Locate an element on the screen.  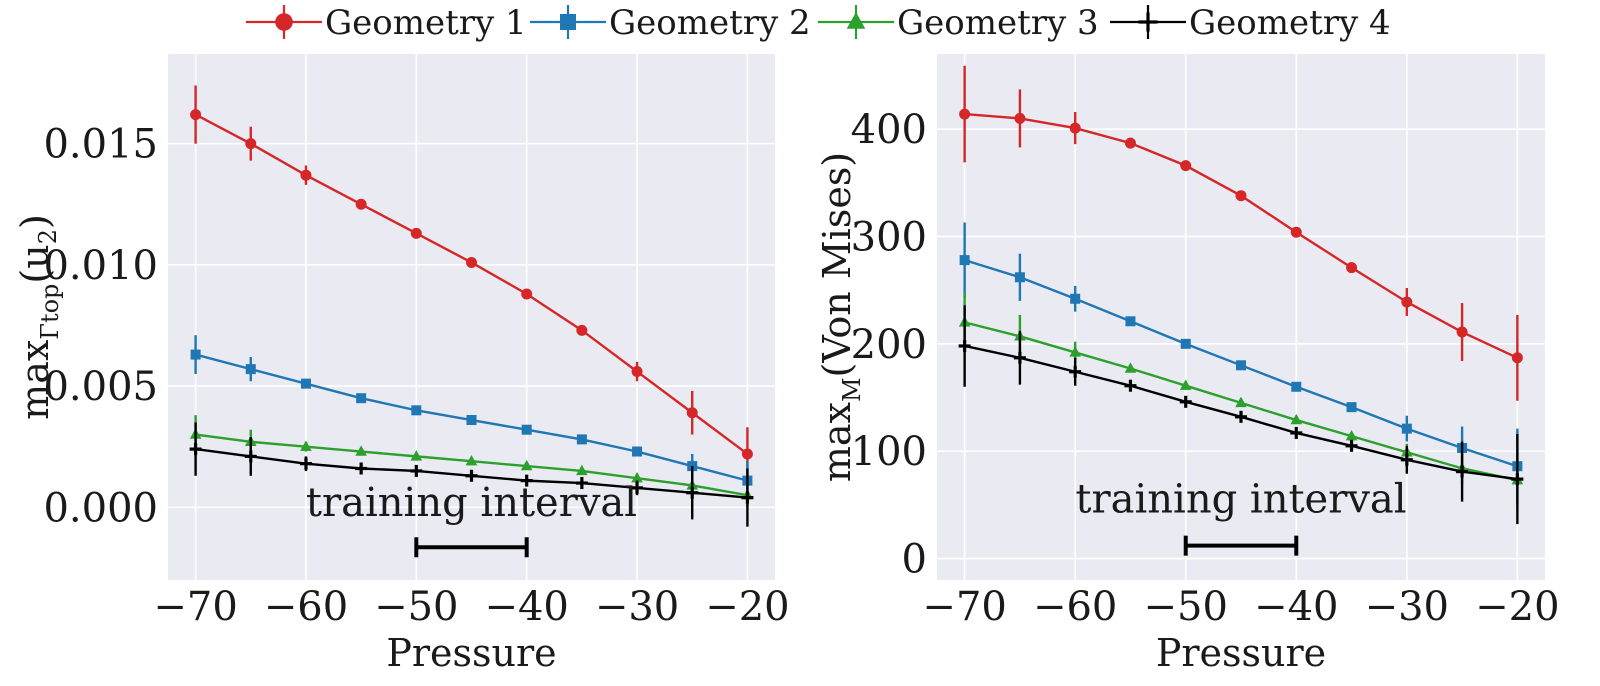
legend: Geometry 1 Geometry 2 Geometry 3 Geometry 4 is located at coordinates (818, 23).